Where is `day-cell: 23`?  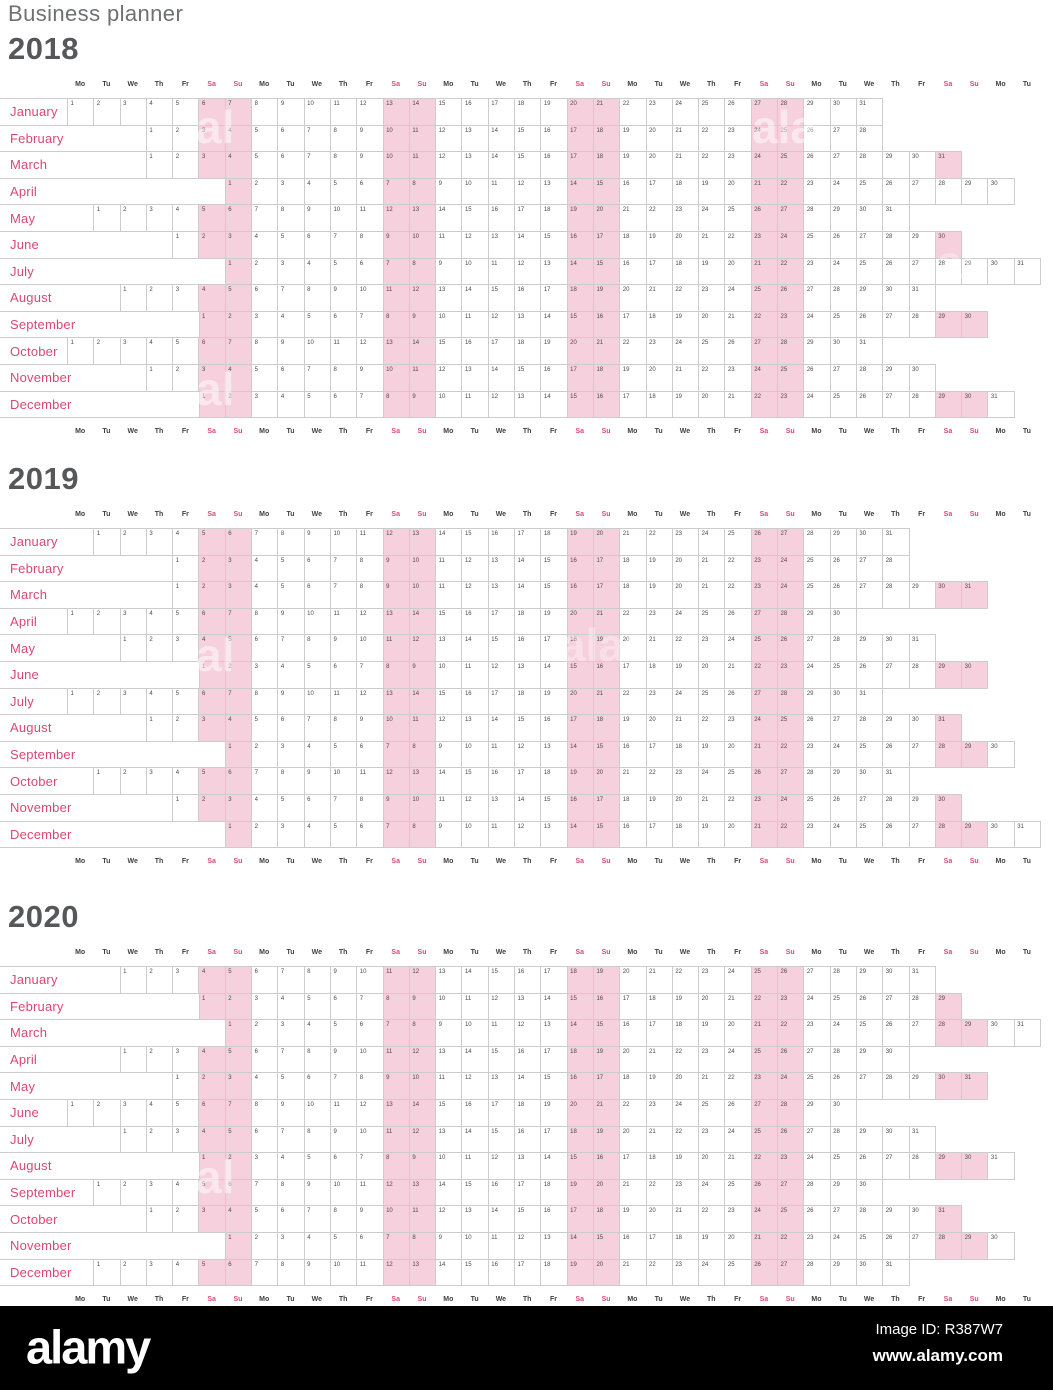 day-cell: 23 is located at coordinates (659, 1112).